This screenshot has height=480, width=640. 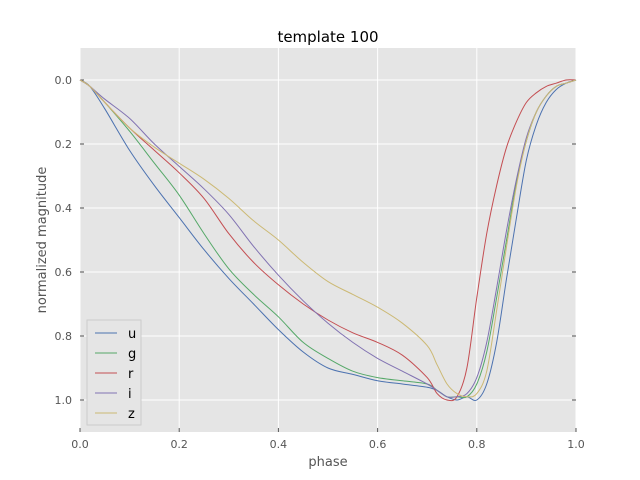 I want to click on y-tick-label: 0.4, so click(x=64, y=208).